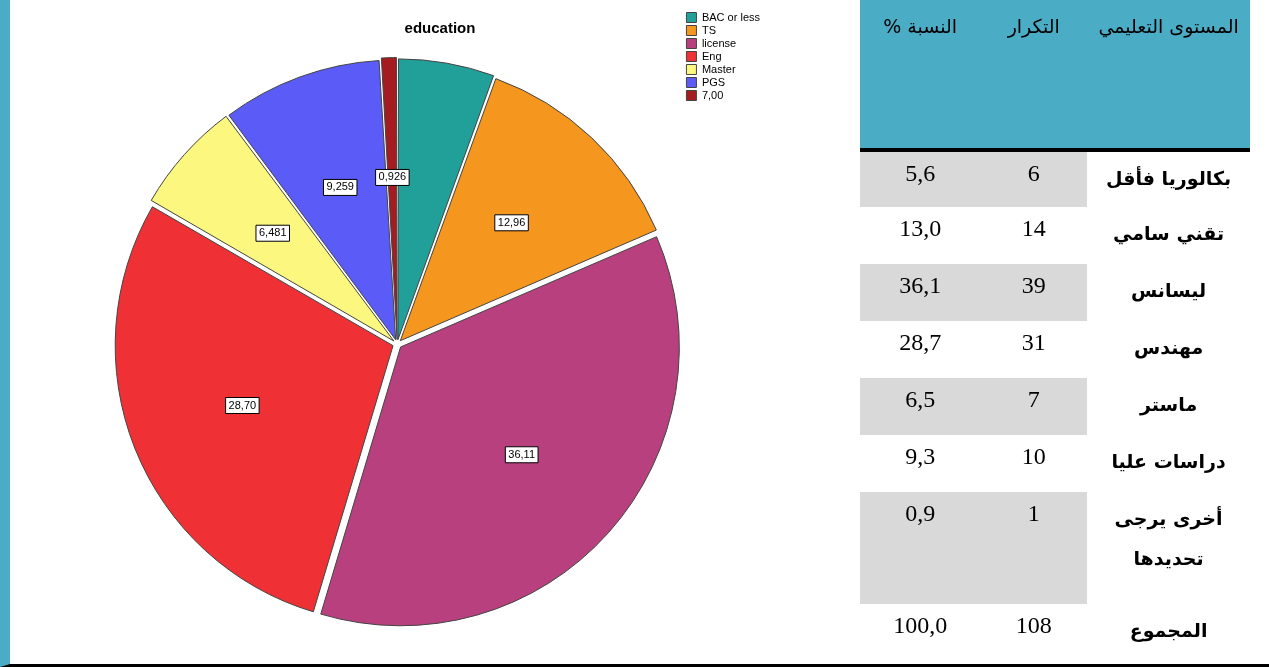 Image resolution: width=1269 pixels, height=667 pixels. I want to click on data-label: 9,259, so click(340, 186).